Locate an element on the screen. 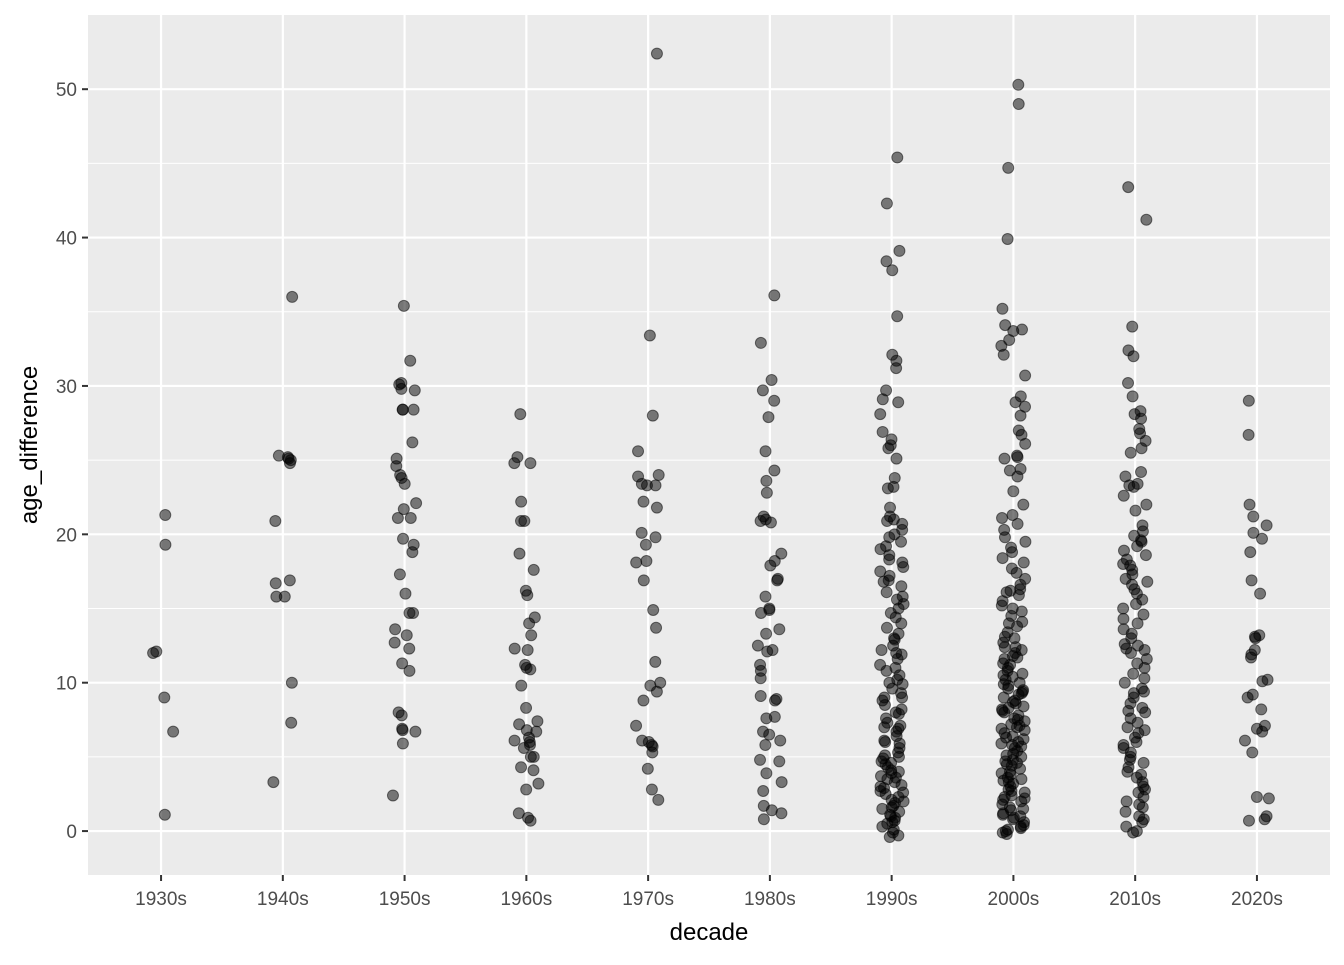  y-tick-label: 10 is located at coordinates (66, 684).